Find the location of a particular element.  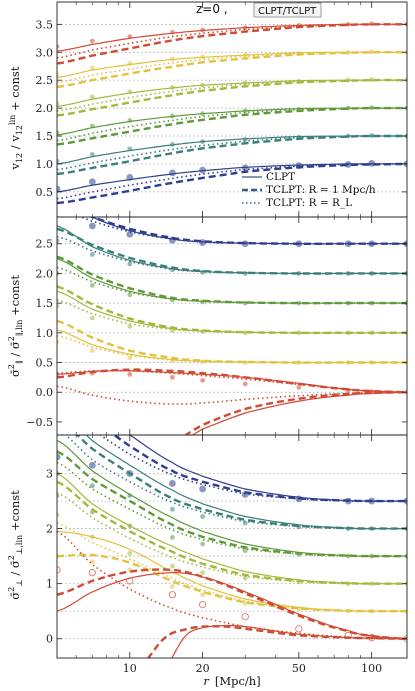

xtick-label: 100 is located at coordinates (371, 668).